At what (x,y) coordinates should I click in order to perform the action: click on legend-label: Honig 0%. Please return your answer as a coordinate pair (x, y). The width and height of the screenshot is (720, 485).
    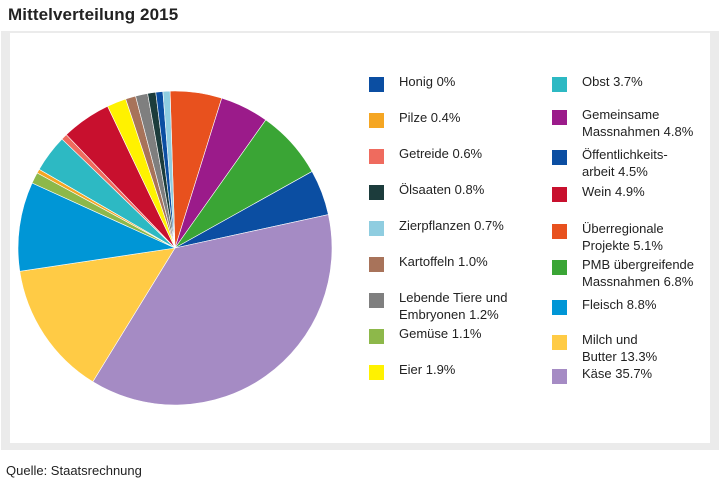
    Looking at the image, I should click on (427, 81).